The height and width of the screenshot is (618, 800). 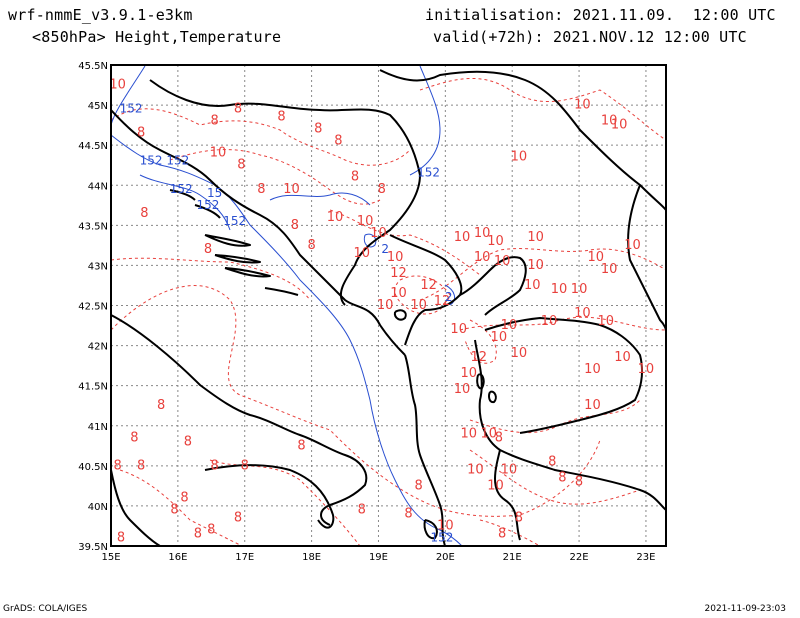 What do you see at coordinates (480, 341) in the screenshot?
I see `temp-contour-12-b` at bounding box center [480, 341].